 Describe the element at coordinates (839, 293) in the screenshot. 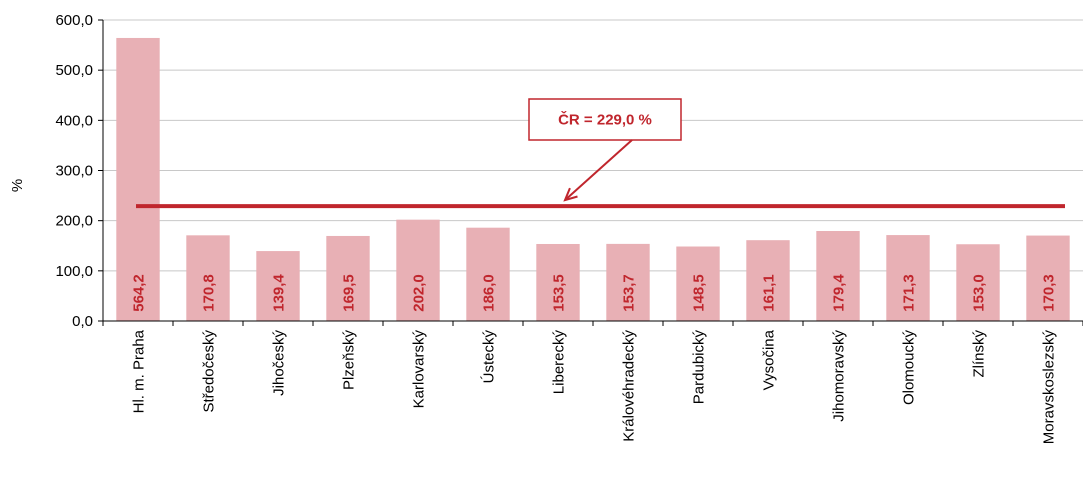

I see `data-label: 179,4` at that location.